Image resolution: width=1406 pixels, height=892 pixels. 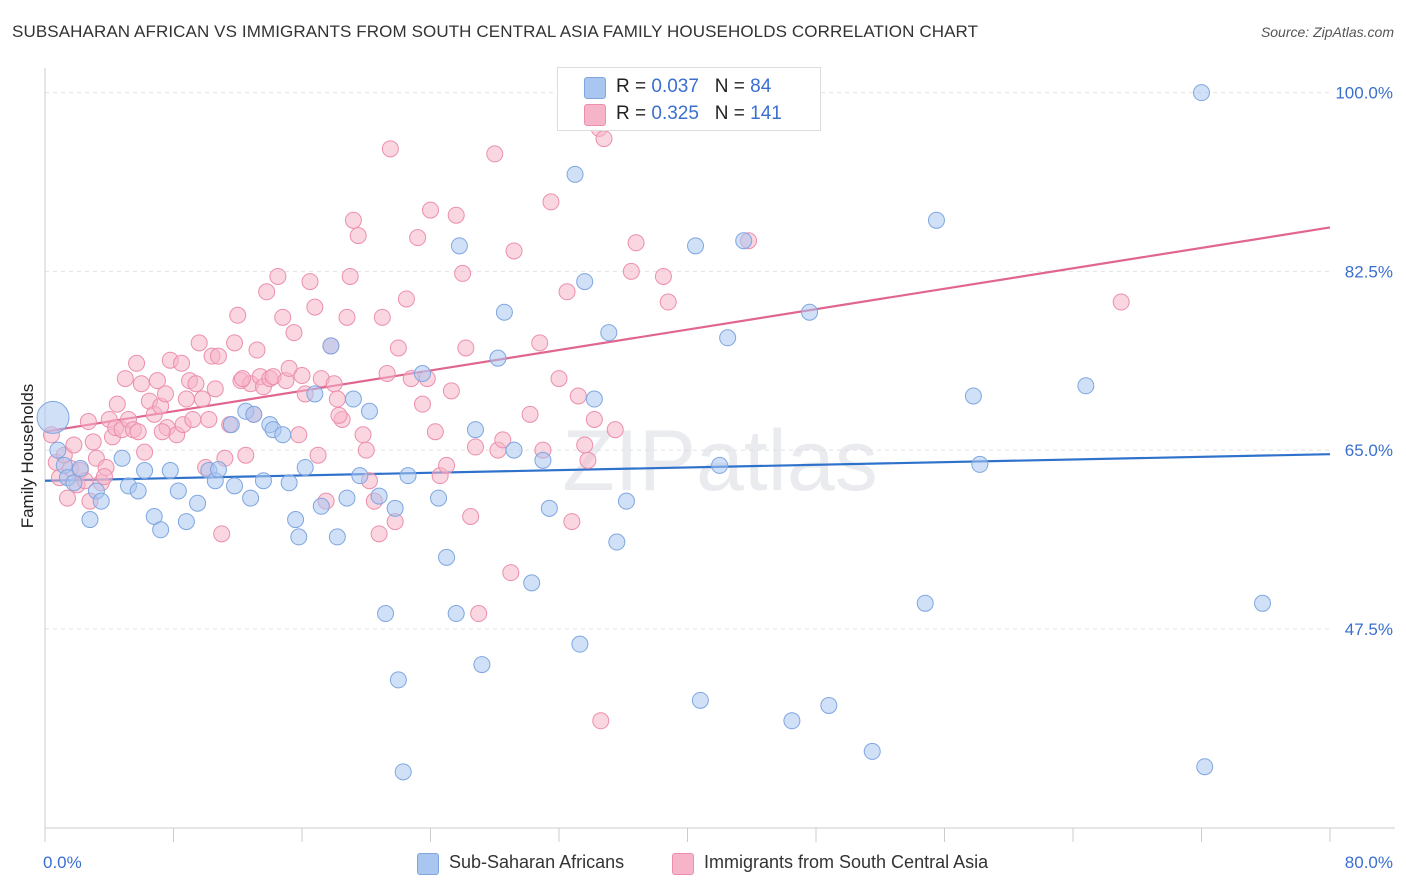 What do you see at coordinates (1364, 93) in the screenshot?
I see `y-tick-label: 100.0%` at bounding box center [1364, 93].